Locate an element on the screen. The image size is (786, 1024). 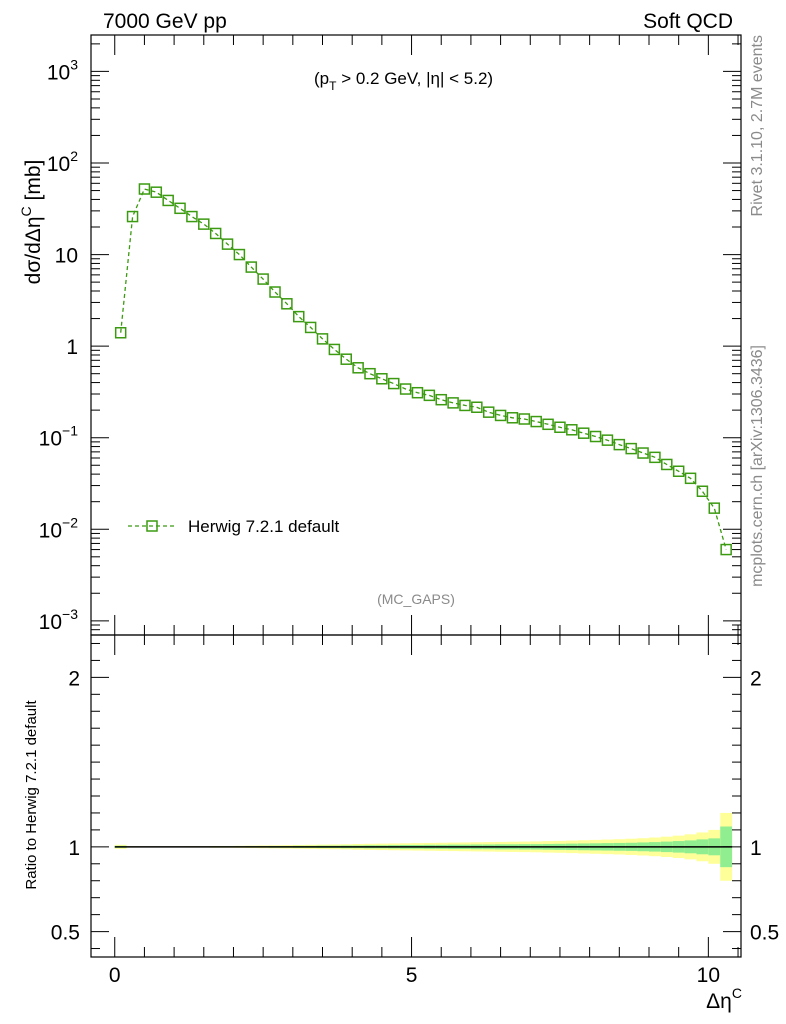
main-y-tick-label: 10 is located at coordinates (66, 256).